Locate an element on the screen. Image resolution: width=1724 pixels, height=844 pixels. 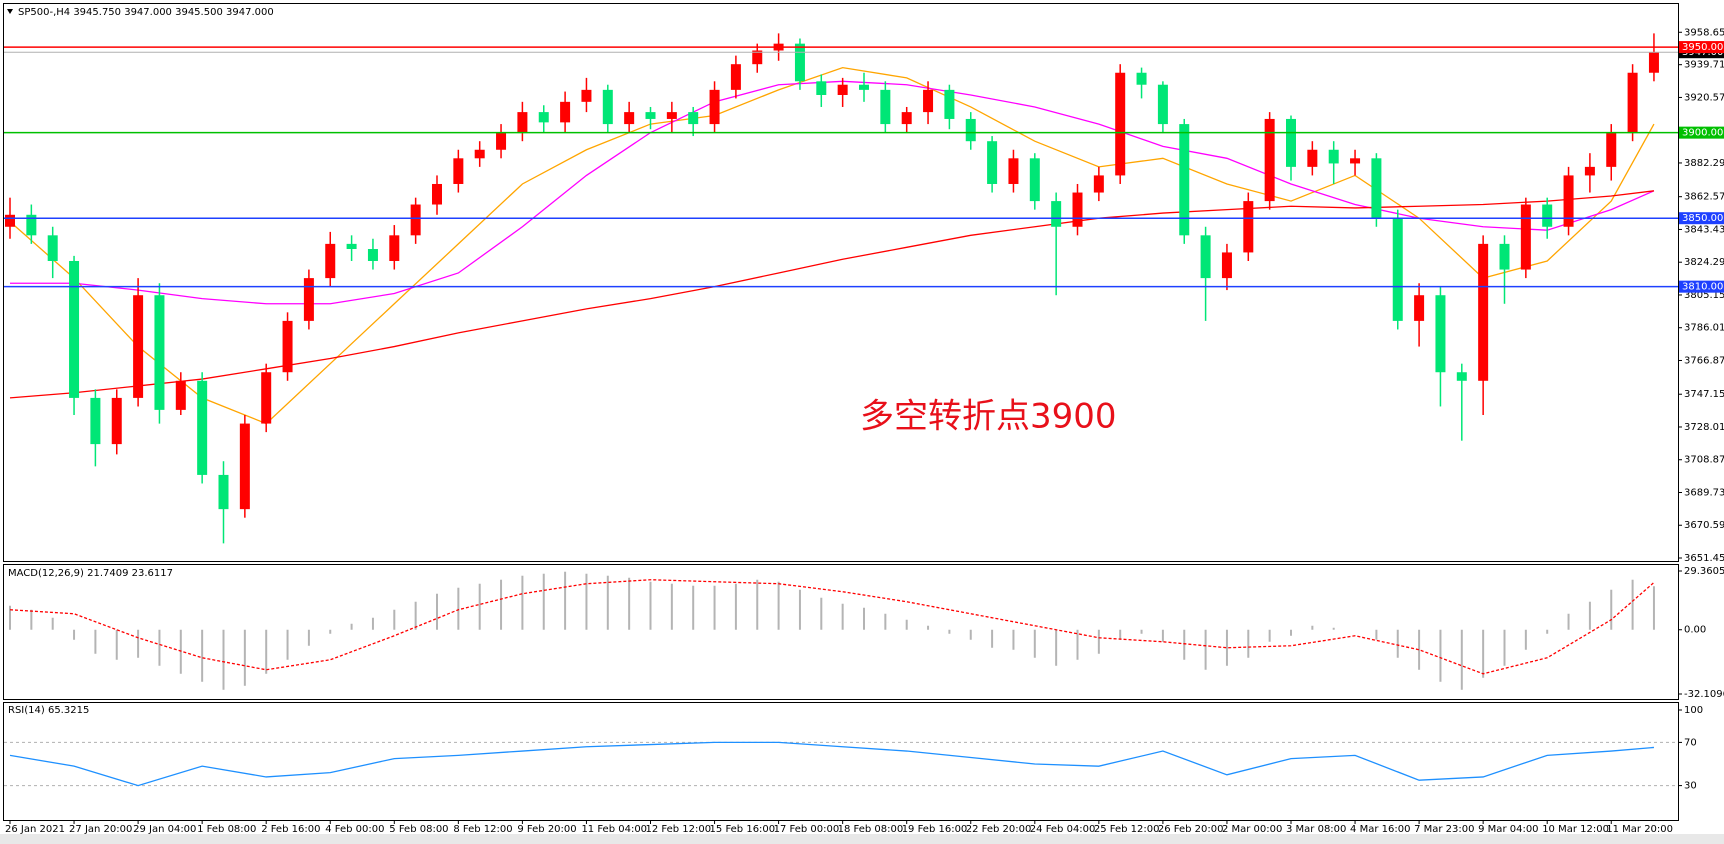
rsi-panel is located at coordinates (841, 761).